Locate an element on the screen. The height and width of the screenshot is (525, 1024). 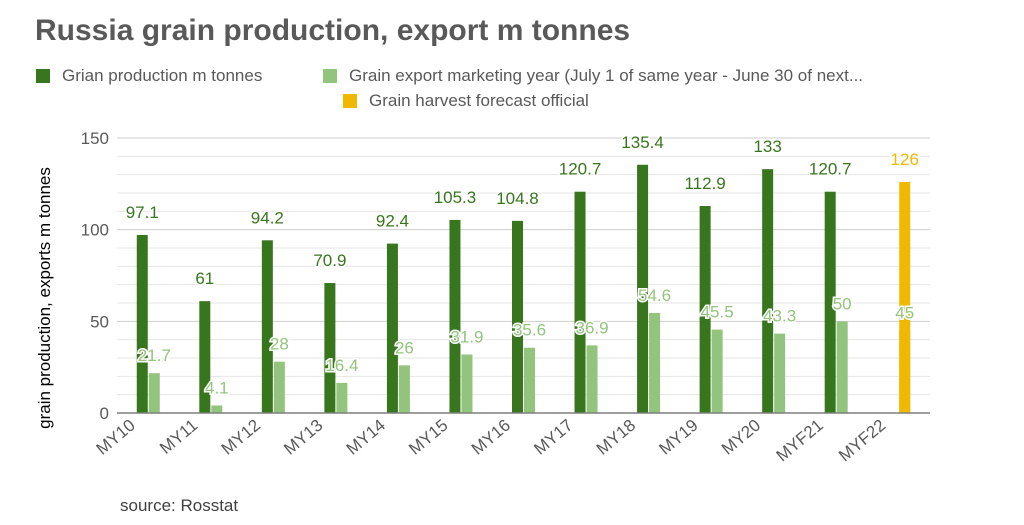
data-label: 135.4 is located at coordinates (642, 142).